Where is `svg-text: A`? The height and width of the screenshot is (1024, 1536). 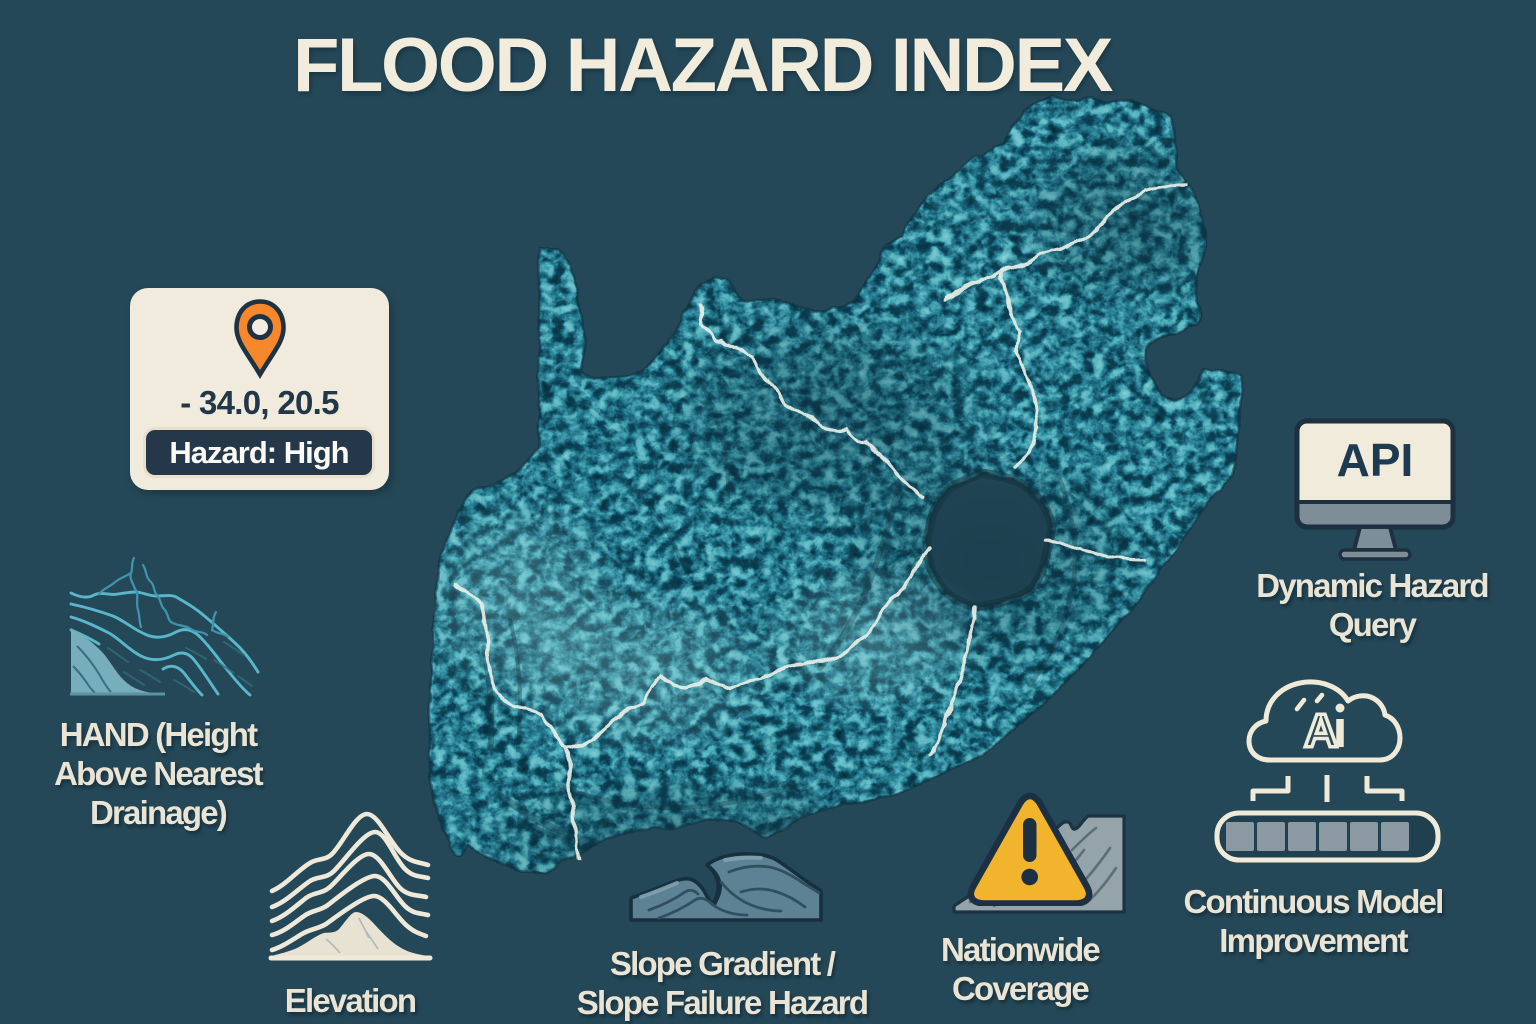 svg-text: A is located at coordinates (1321, 730).